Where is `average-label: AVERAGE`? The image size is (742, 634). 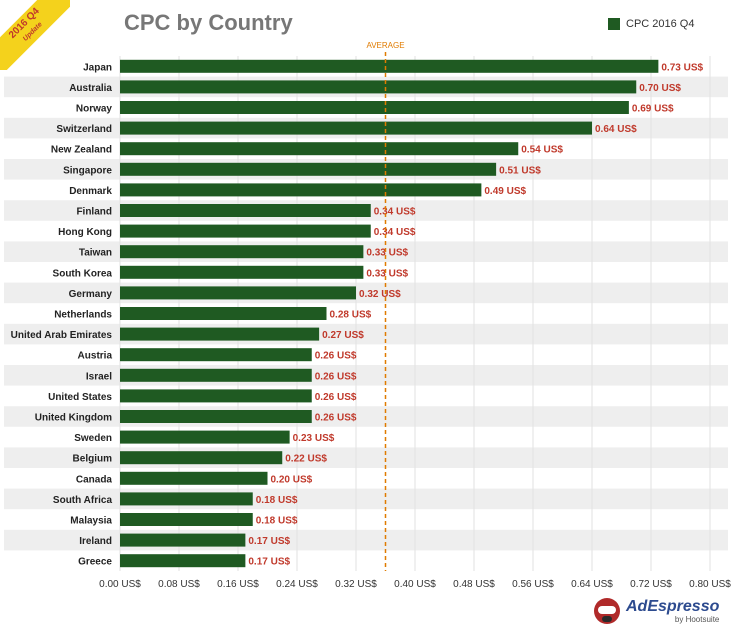 average-label: AVERAGE is located at coordinates (385, 45).